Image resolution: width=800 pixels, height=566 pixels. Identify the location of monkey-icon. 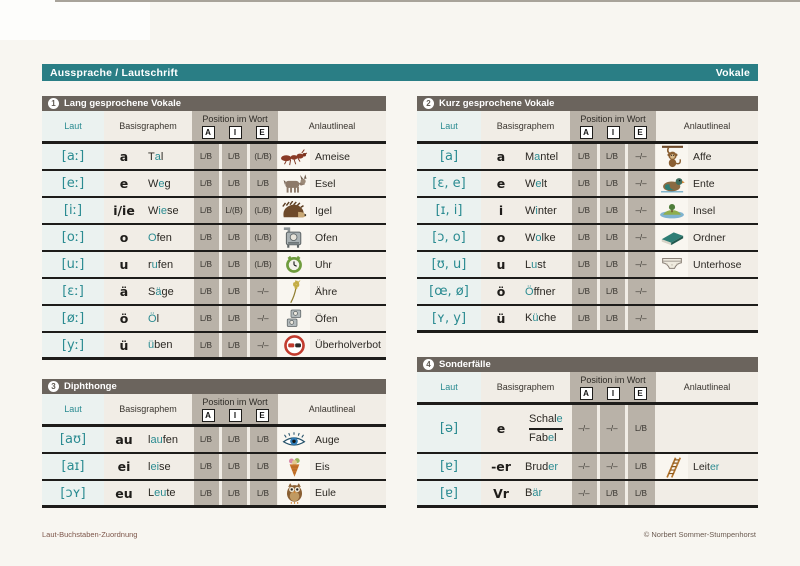
(672, 156).